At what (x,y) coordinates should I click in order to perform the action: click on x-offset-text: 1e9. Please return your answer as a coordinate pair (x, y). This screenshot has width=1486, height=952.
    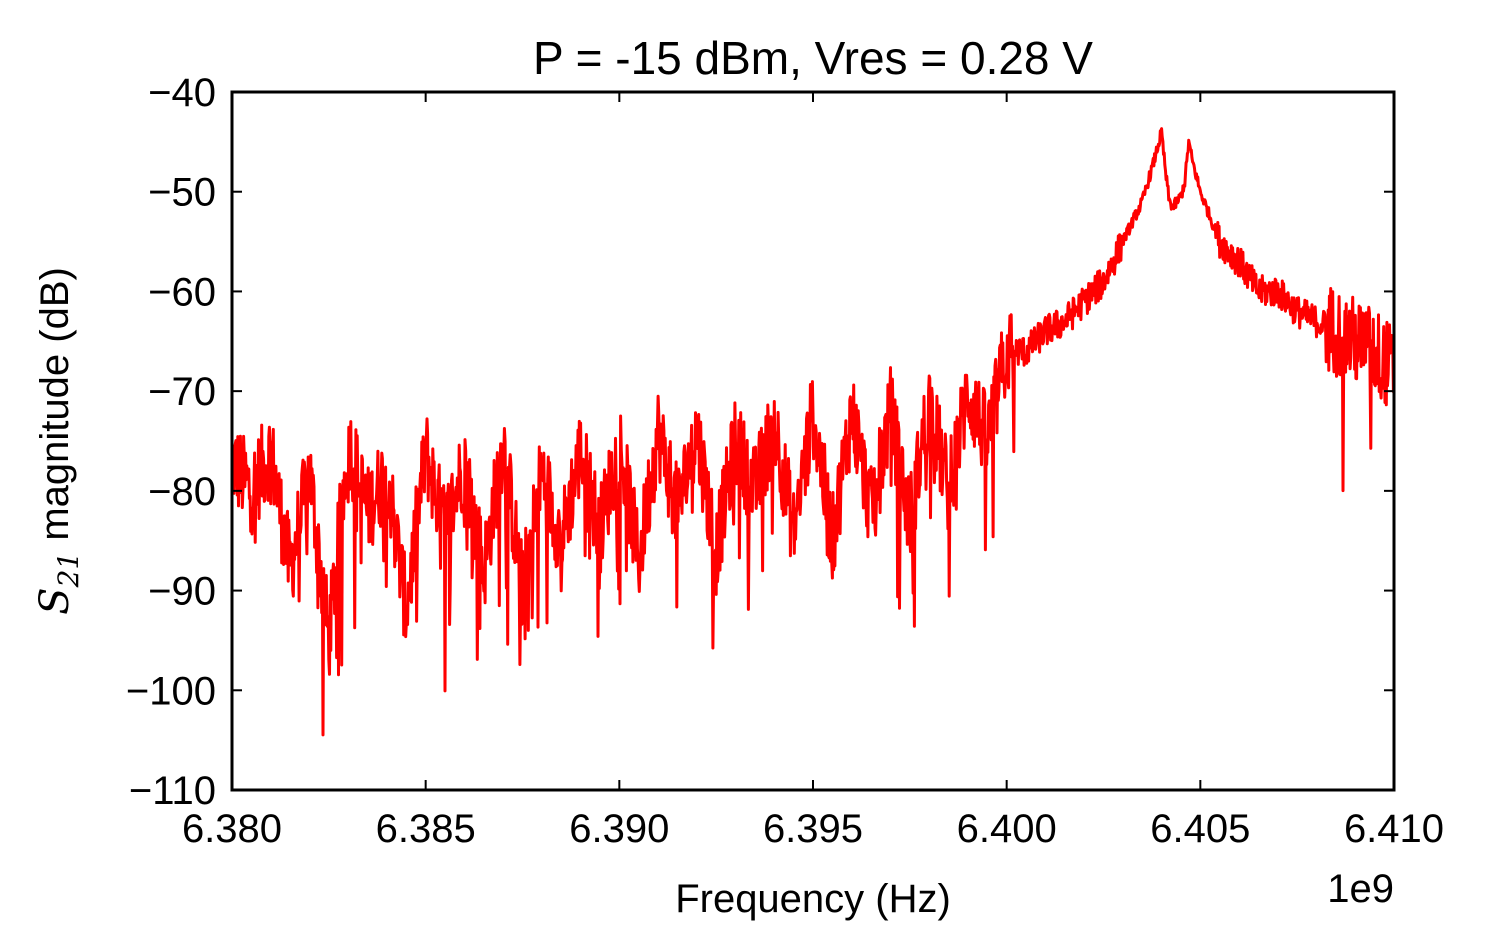
    Looking at the image, I should click on (1360, 889).